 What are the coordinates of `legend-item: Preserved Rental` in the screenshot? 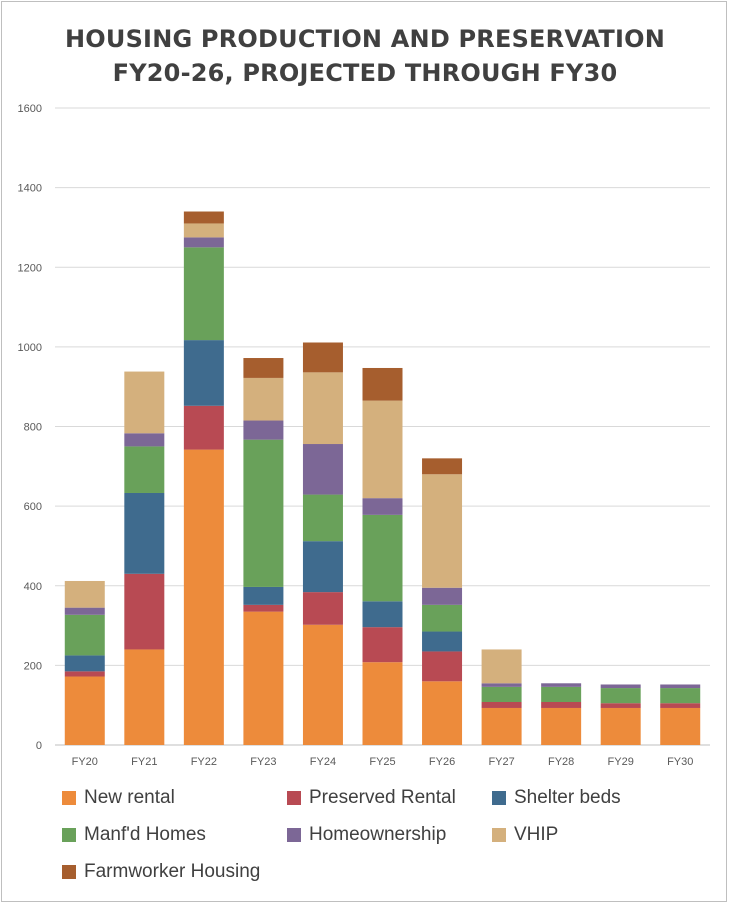 It's located at (371, 798).